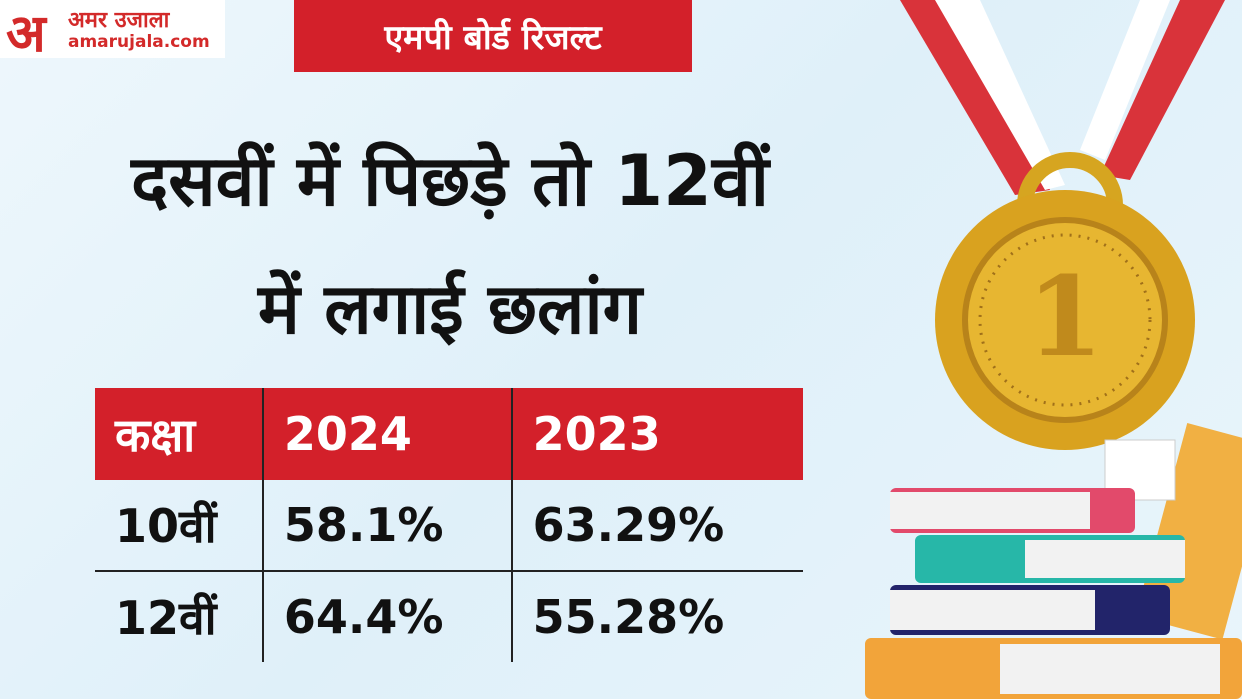 This screenshot has height=699, width=1242. I want to click on header-cell: 2024, so click(386, 434).